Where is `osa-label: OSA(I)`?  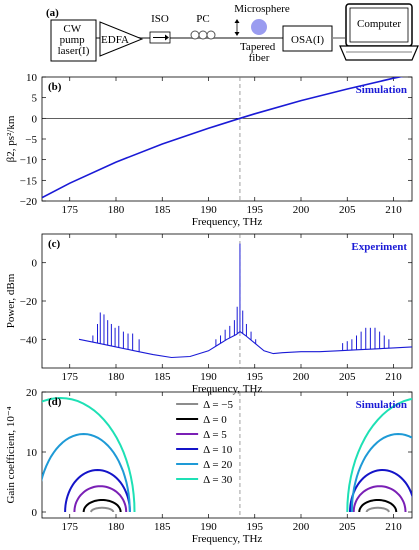
osa-label: OSA(I) is located at coordinates (307, 40).